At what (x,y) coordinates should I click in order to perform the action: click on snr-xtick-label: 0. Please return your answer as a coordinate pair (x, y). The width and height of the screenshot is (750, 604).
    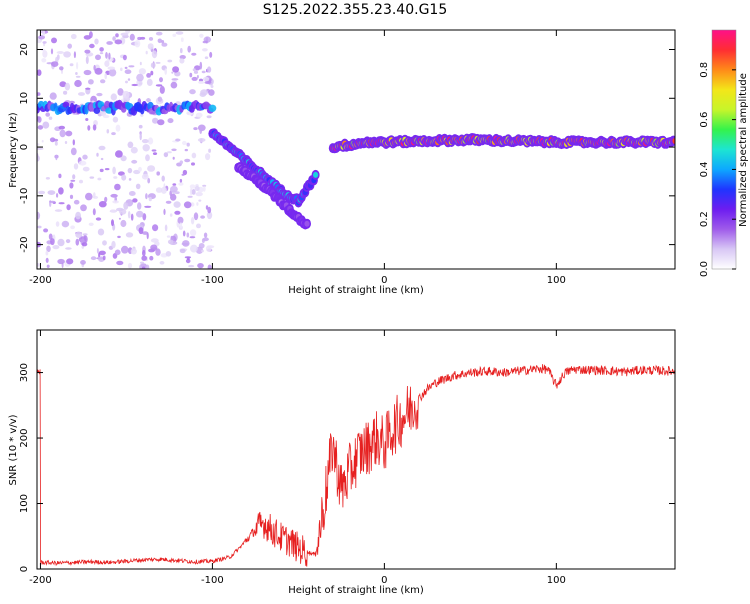
    Looking at the image, I should click on (384, 580).